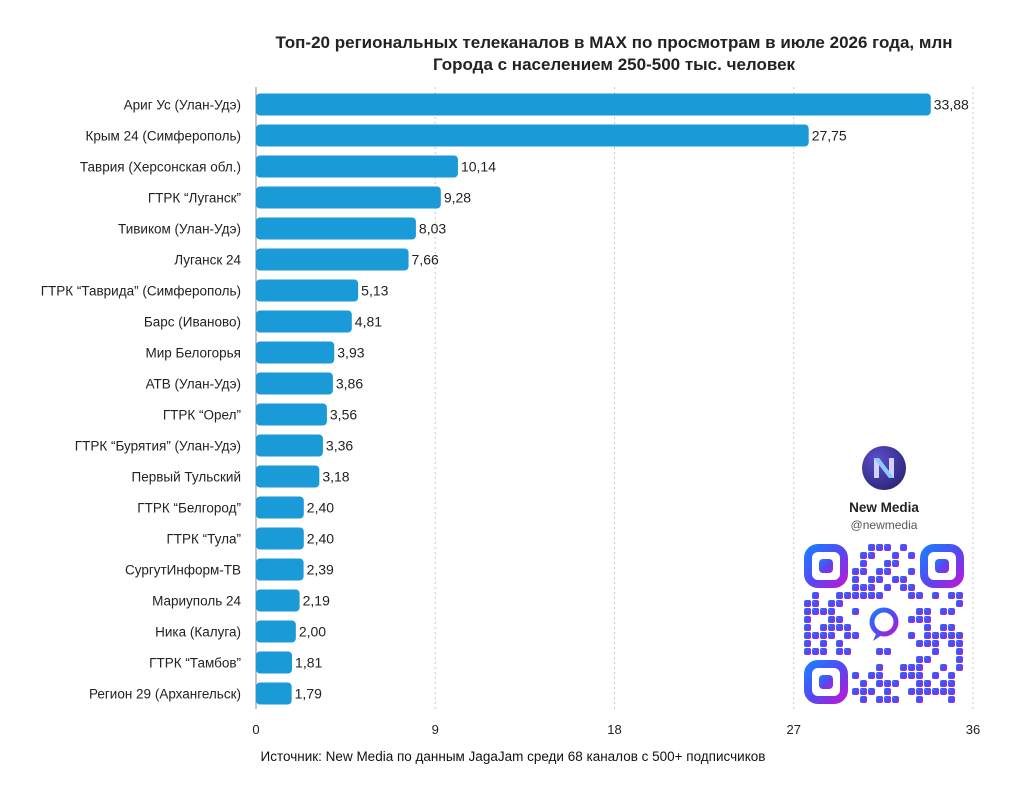 The width and height of the screenshot is (1026, 800). Describe the element at coordinates (193, 384) in the screenshot. I see `category-label: АТВ (Улан-Удэ)` at that location.